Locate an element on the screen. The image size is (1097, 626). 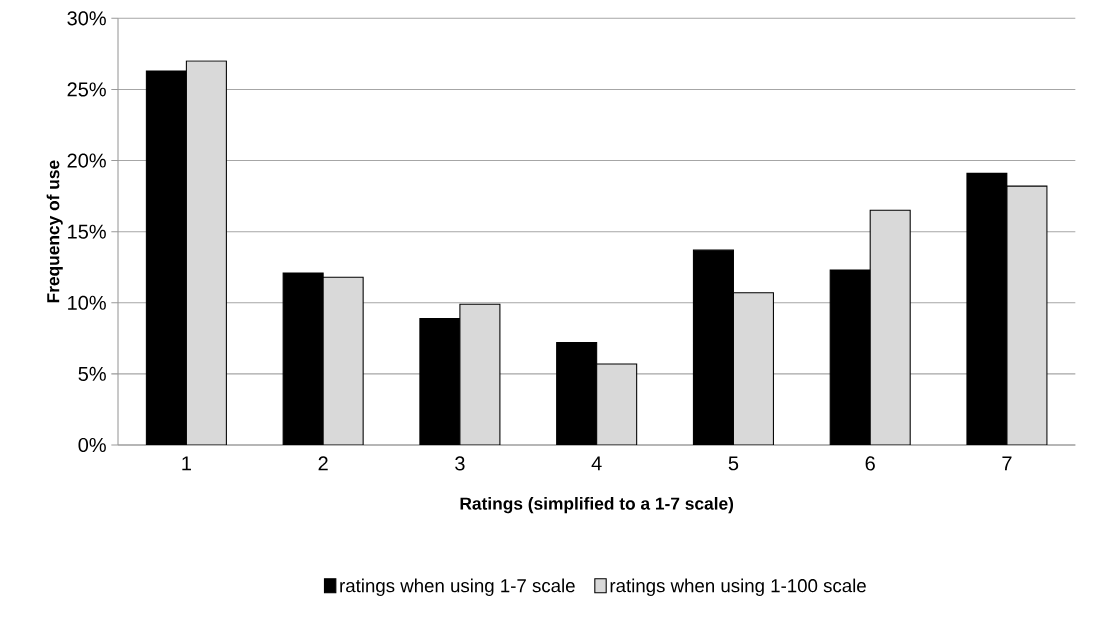
y-tick-label: 30% is located at coordinates (86, 18).